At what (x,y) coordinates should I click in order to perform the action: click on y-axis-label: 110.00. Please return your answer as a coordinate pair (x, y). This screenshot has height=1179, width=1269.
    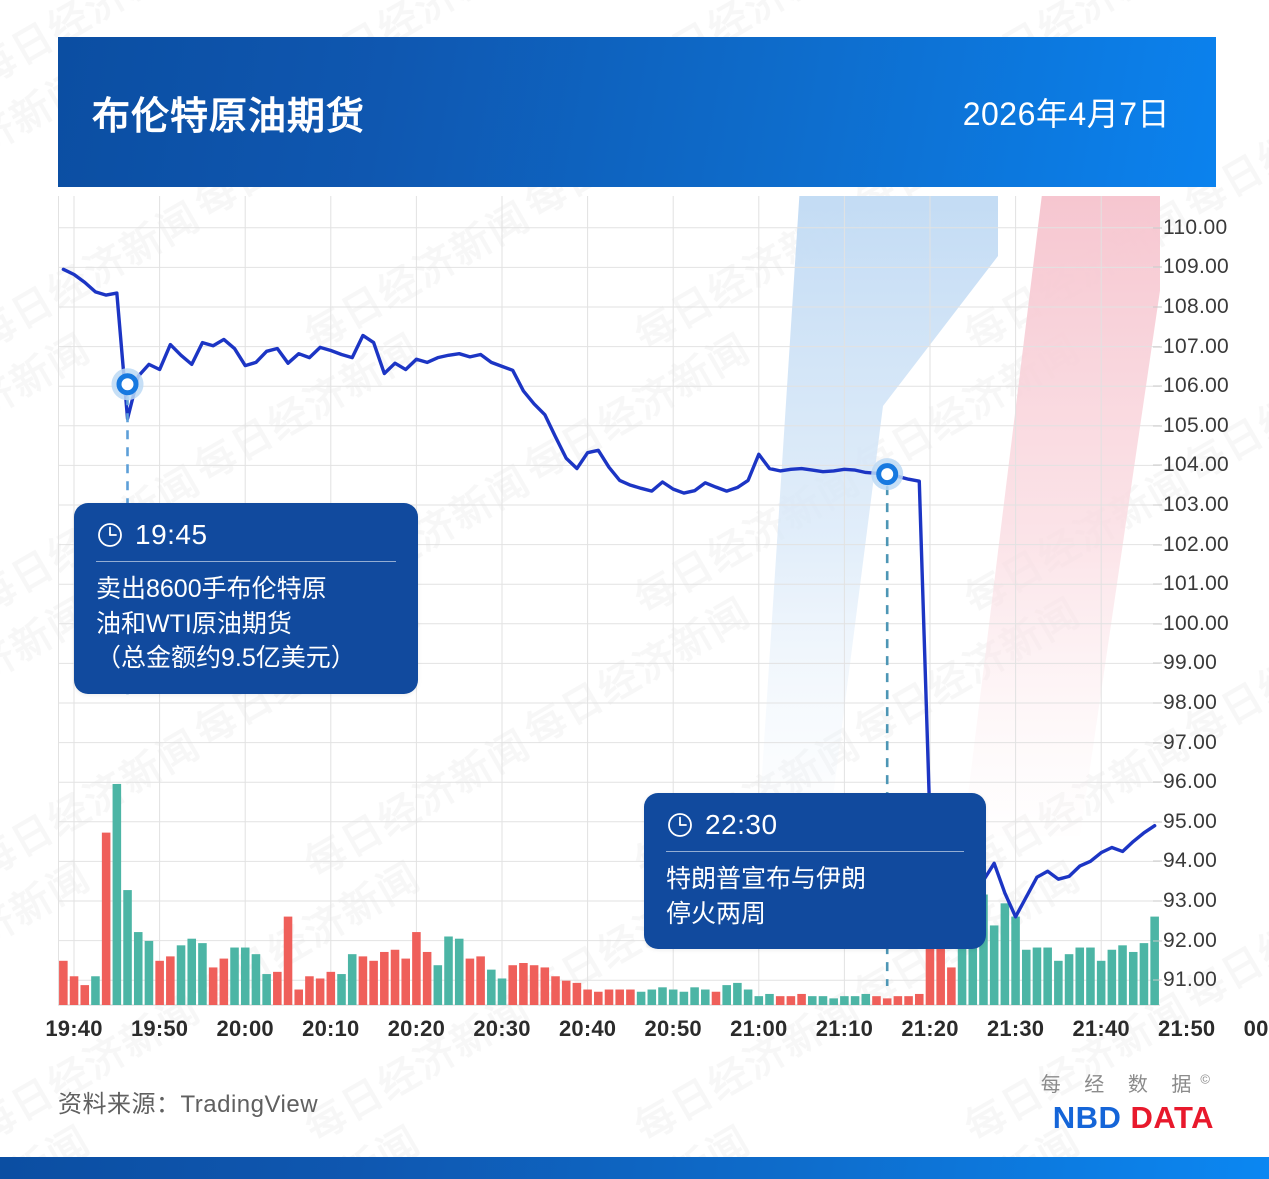
    Looking at the image, I should click on (1195, 227).